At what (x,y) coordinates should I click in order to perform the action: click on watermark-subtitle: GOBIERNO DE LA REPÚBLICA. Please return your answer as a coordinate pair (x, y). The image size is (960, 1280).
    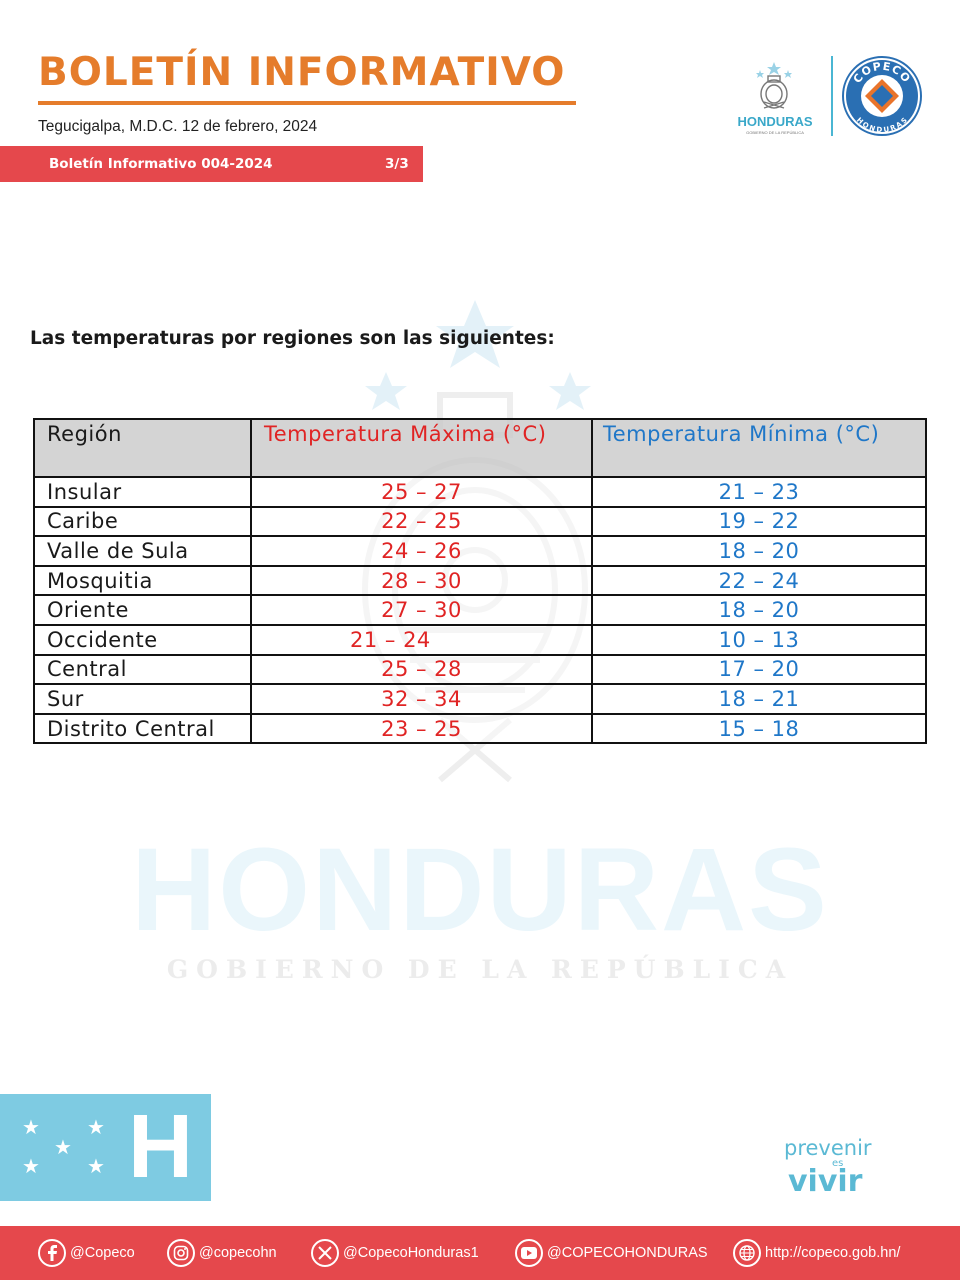
    Looking at the image, I should click on (480, 969).